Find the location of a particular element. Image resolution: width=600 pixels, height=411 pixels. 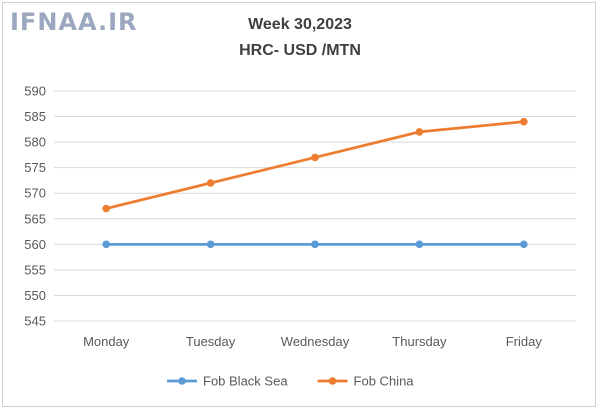

y-tick-label-575: 575 is located at coordinates (35, 167).